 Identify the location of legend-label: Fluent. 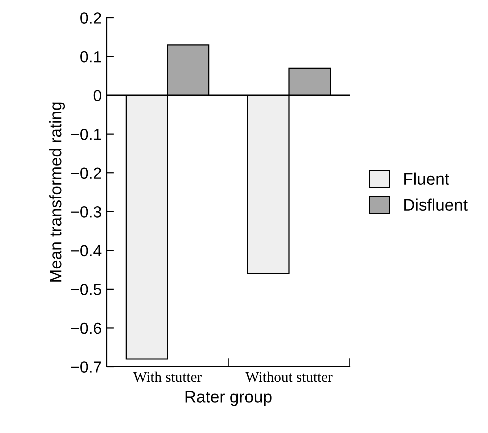
(427, 179).